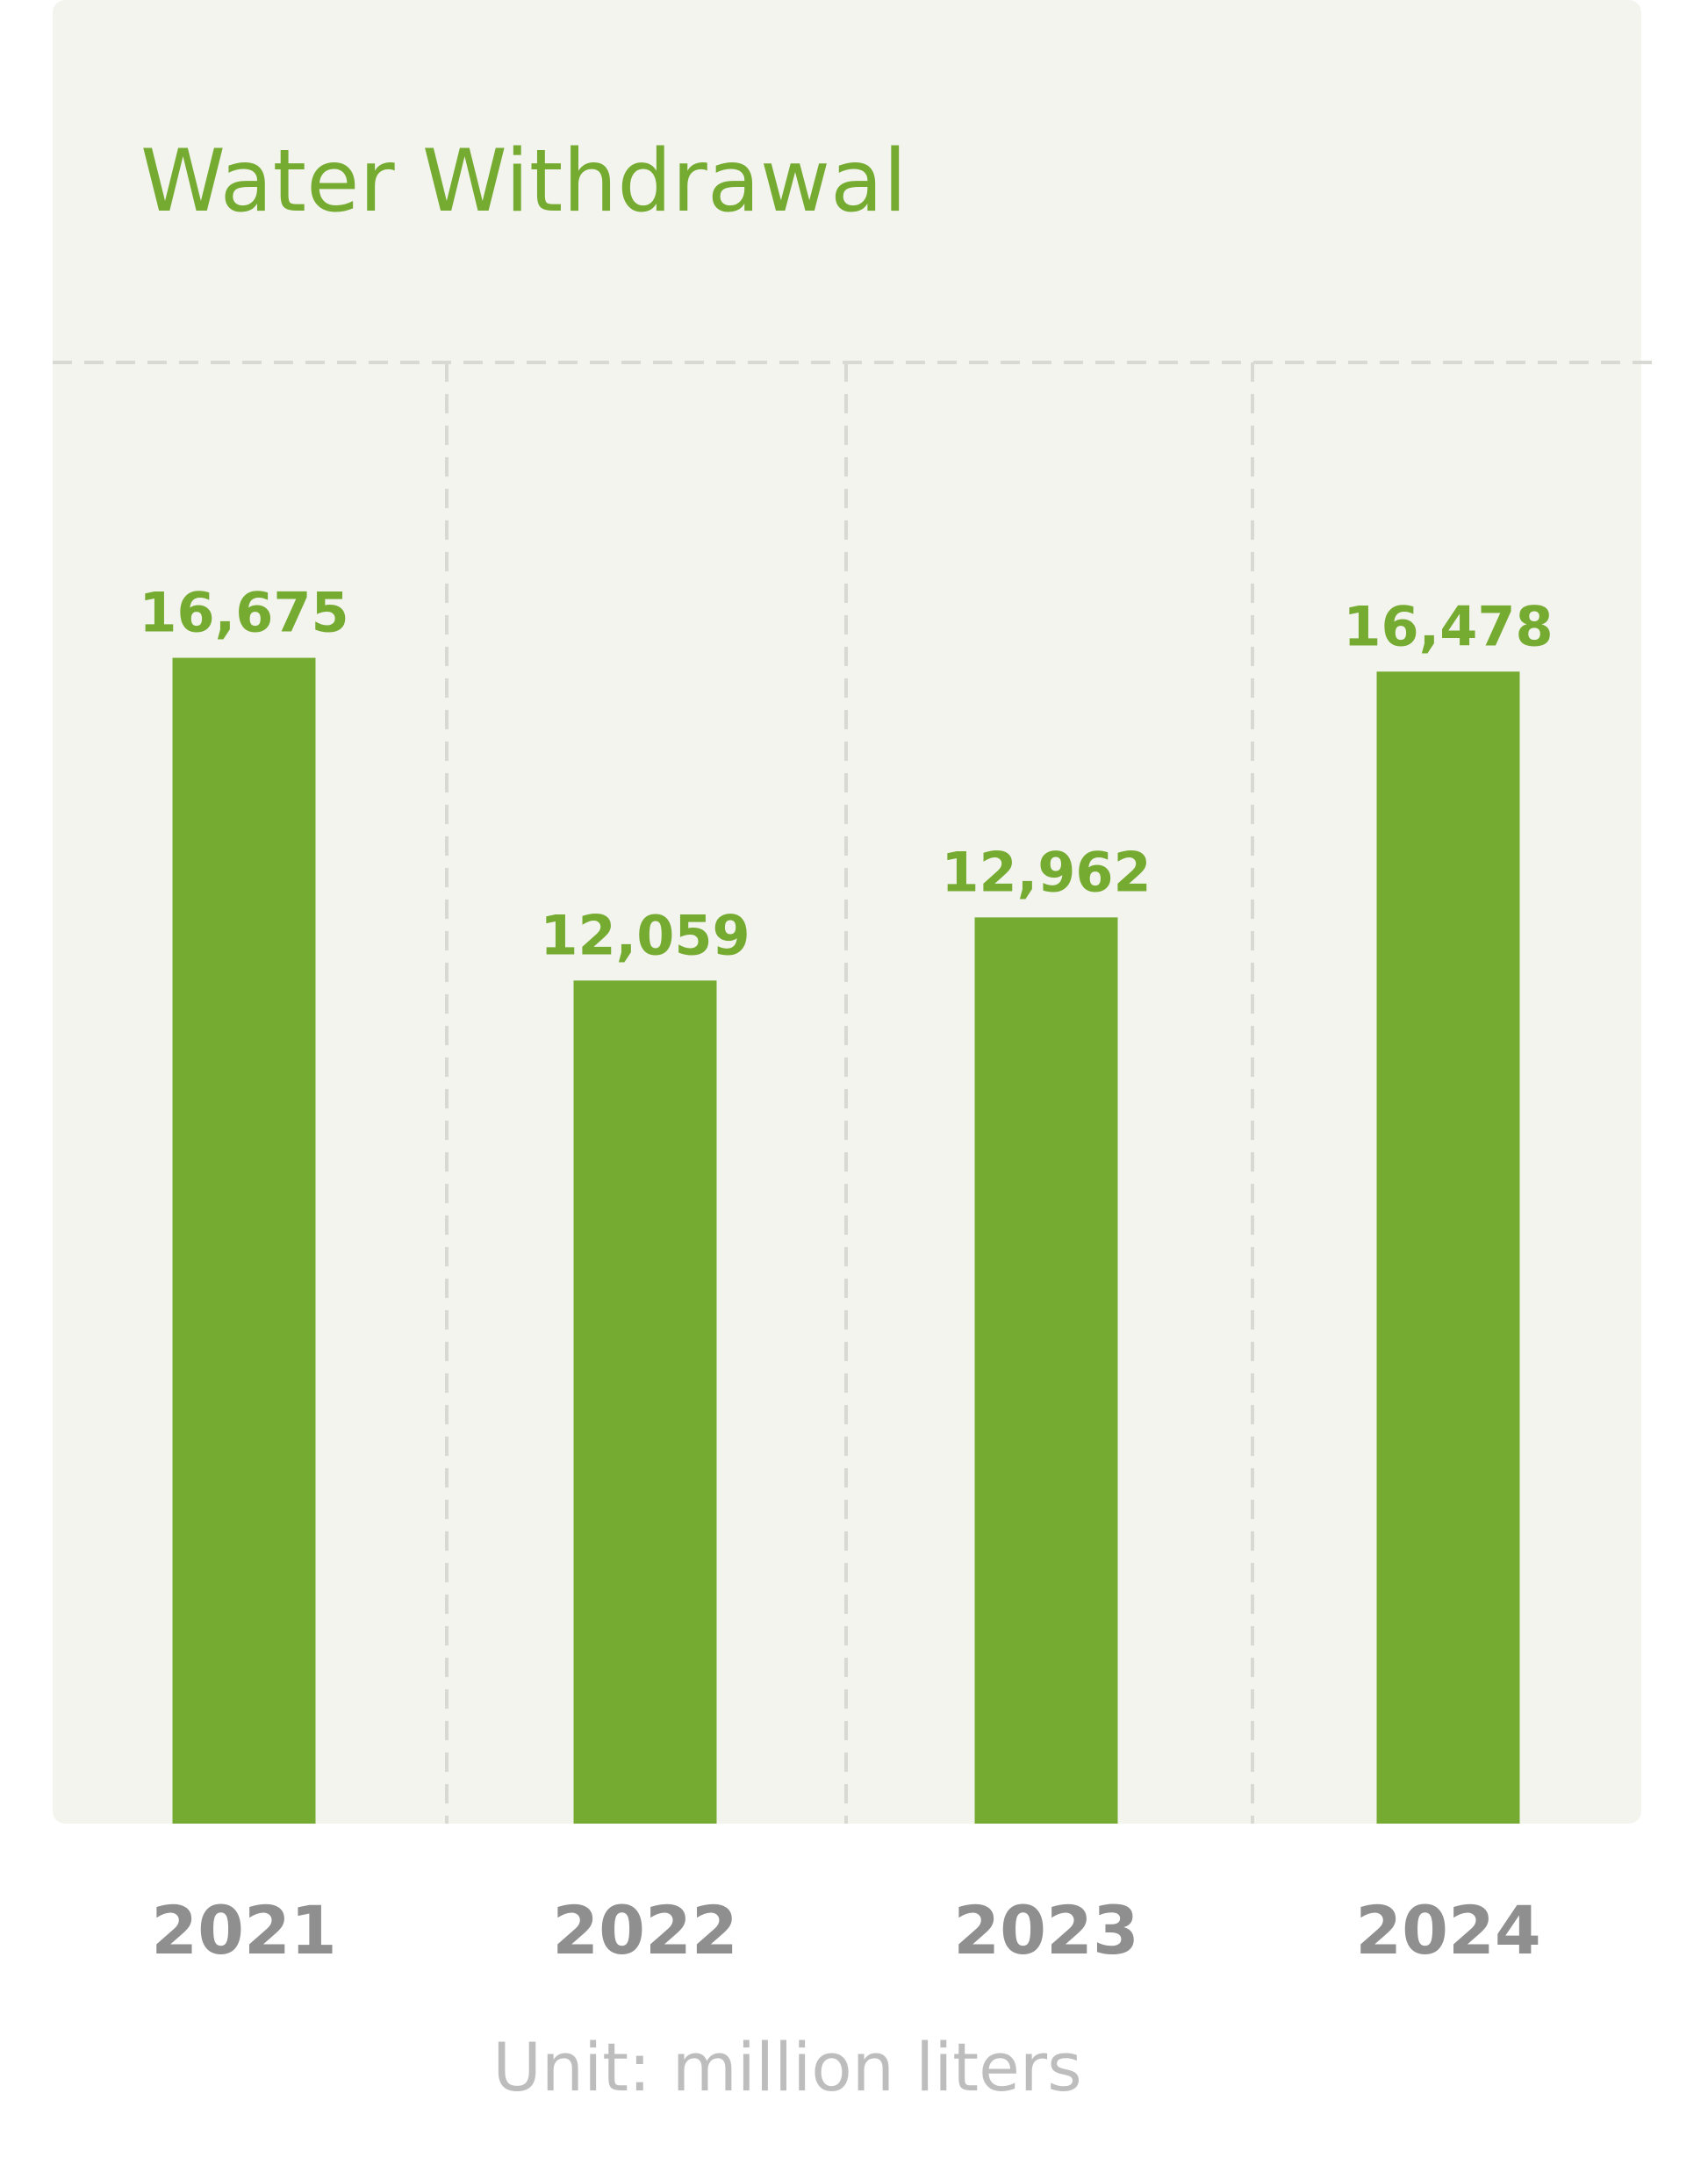 This screenshot has width=1708, height=2172. What do you see at coordinates (846, 774) in the screenshot?
I see `value-labels: 16,675 12,059 12,962 16,478` at bounding box center [846, 774].